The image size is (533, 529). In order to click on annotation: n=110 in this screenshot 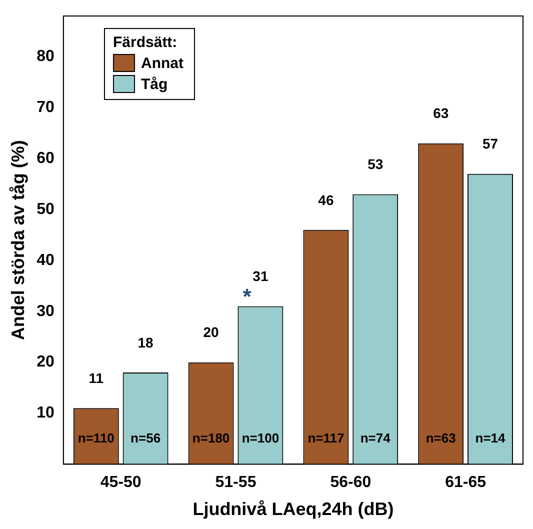, I will do `click(96, 438)`.